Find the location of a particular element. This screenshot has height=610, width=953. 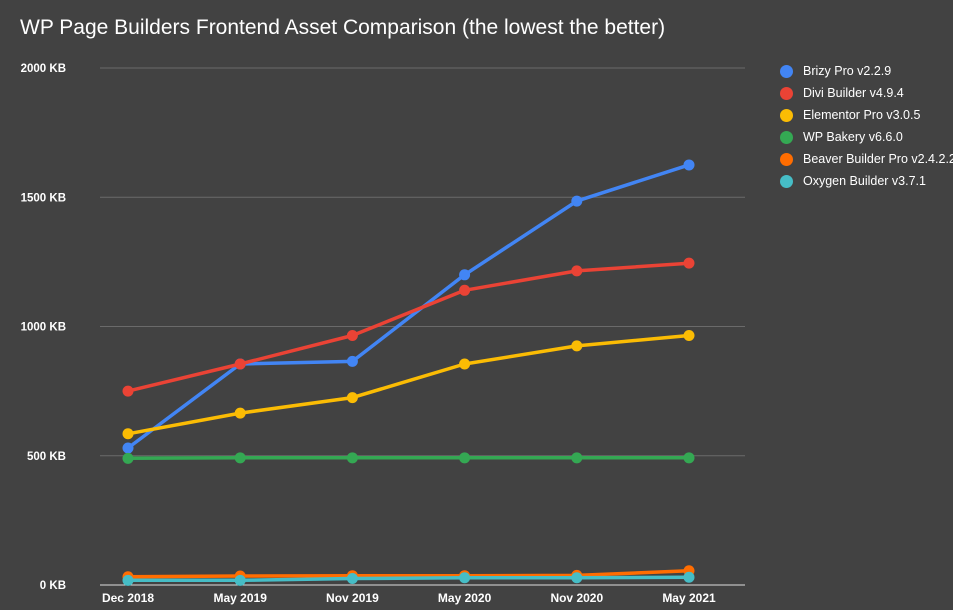

legend-item: Brizy Pro v2.2.9 is located at coordinates (866, 71).